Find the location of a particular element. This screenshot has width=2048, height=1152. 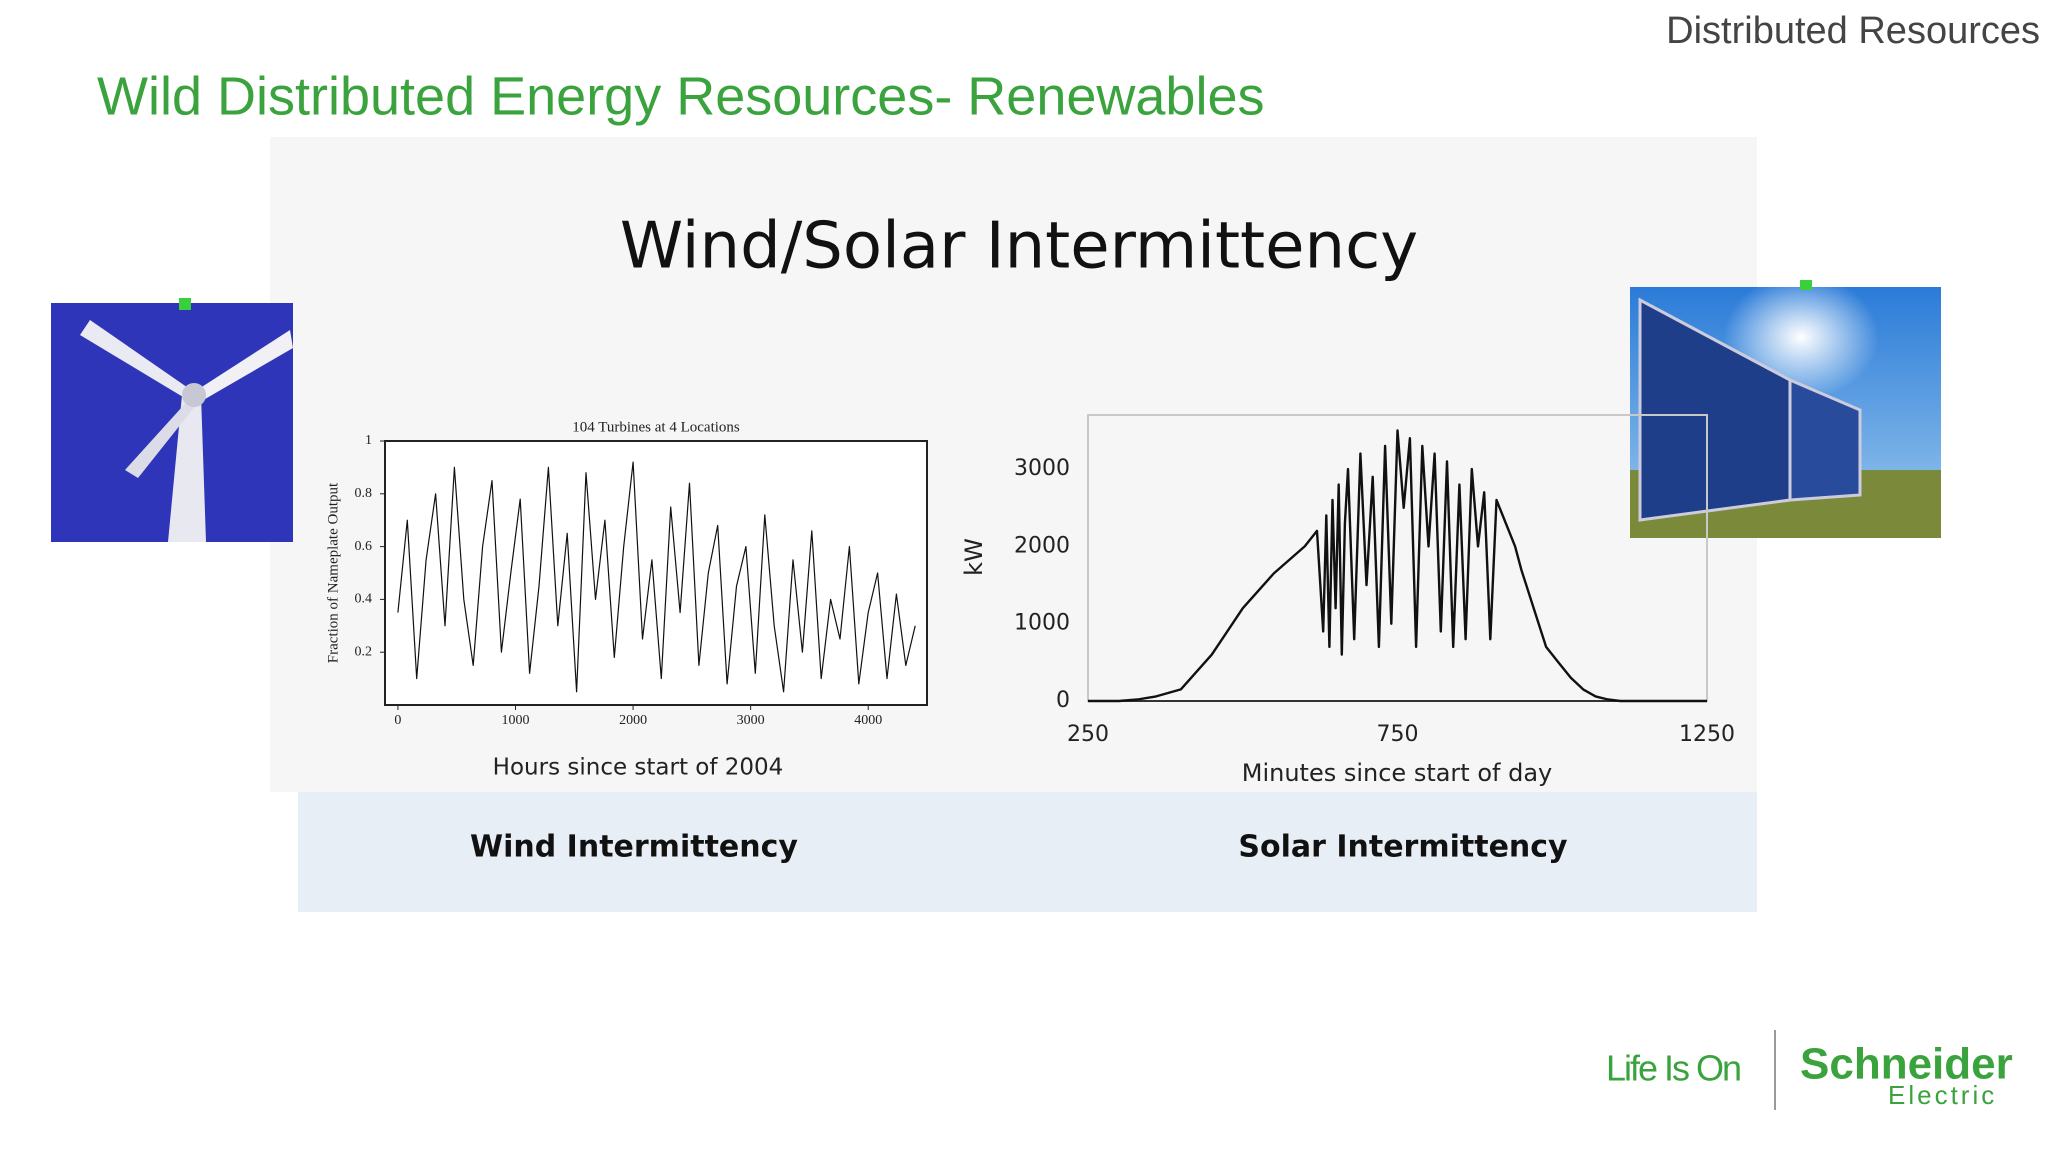

y-axis-label: Fraction of Nameplate Output is located at coordinates (333, 572).